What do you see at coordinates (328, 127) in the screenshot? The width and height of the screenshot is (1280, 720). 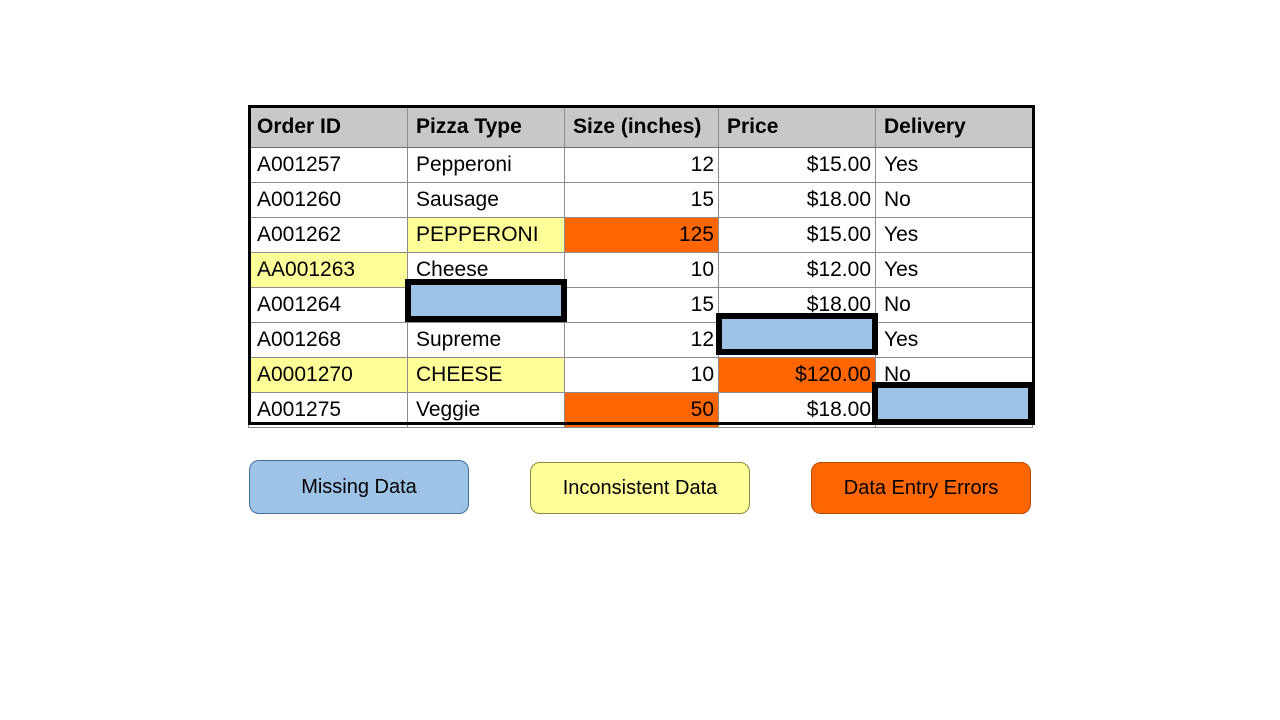 I see `header-order-id: Order ID` at bounding box center [328, 127].